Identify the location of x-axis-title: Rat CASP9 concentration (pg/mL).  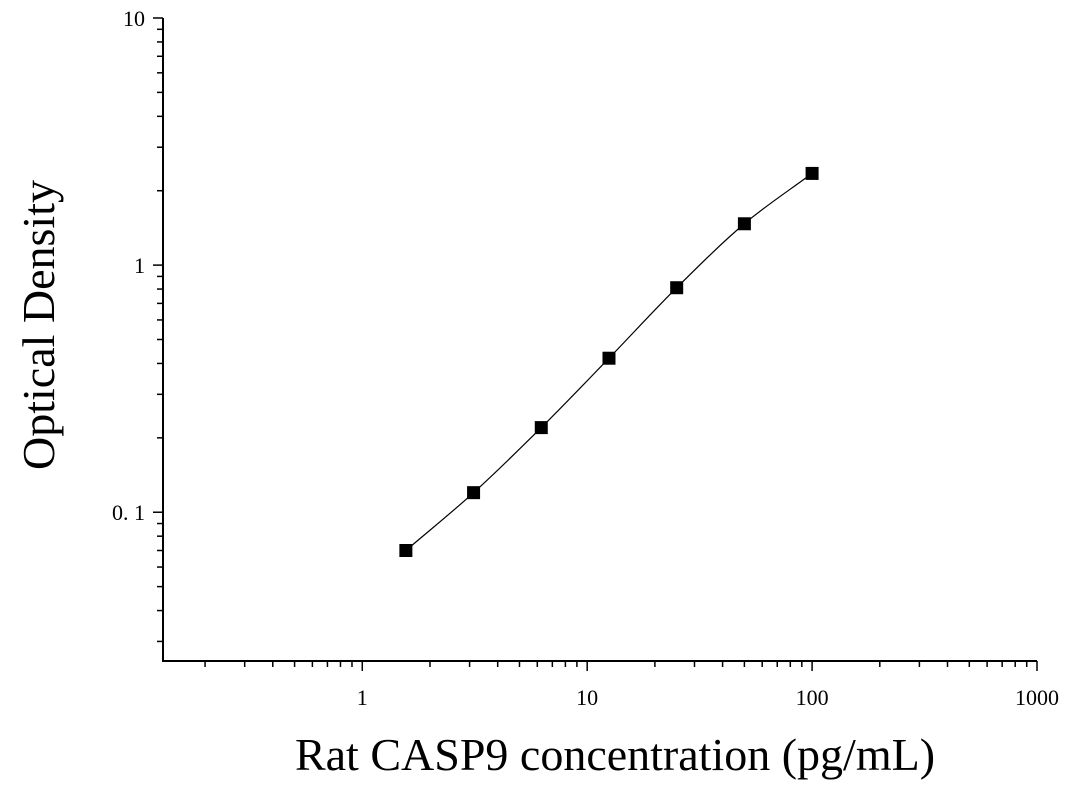
(615, 754).